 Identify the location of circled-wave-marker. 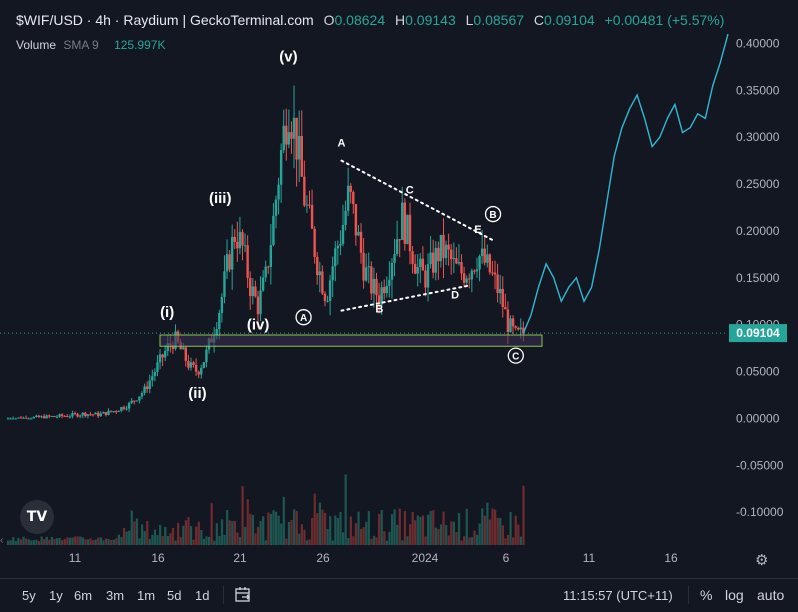
(493, 214).